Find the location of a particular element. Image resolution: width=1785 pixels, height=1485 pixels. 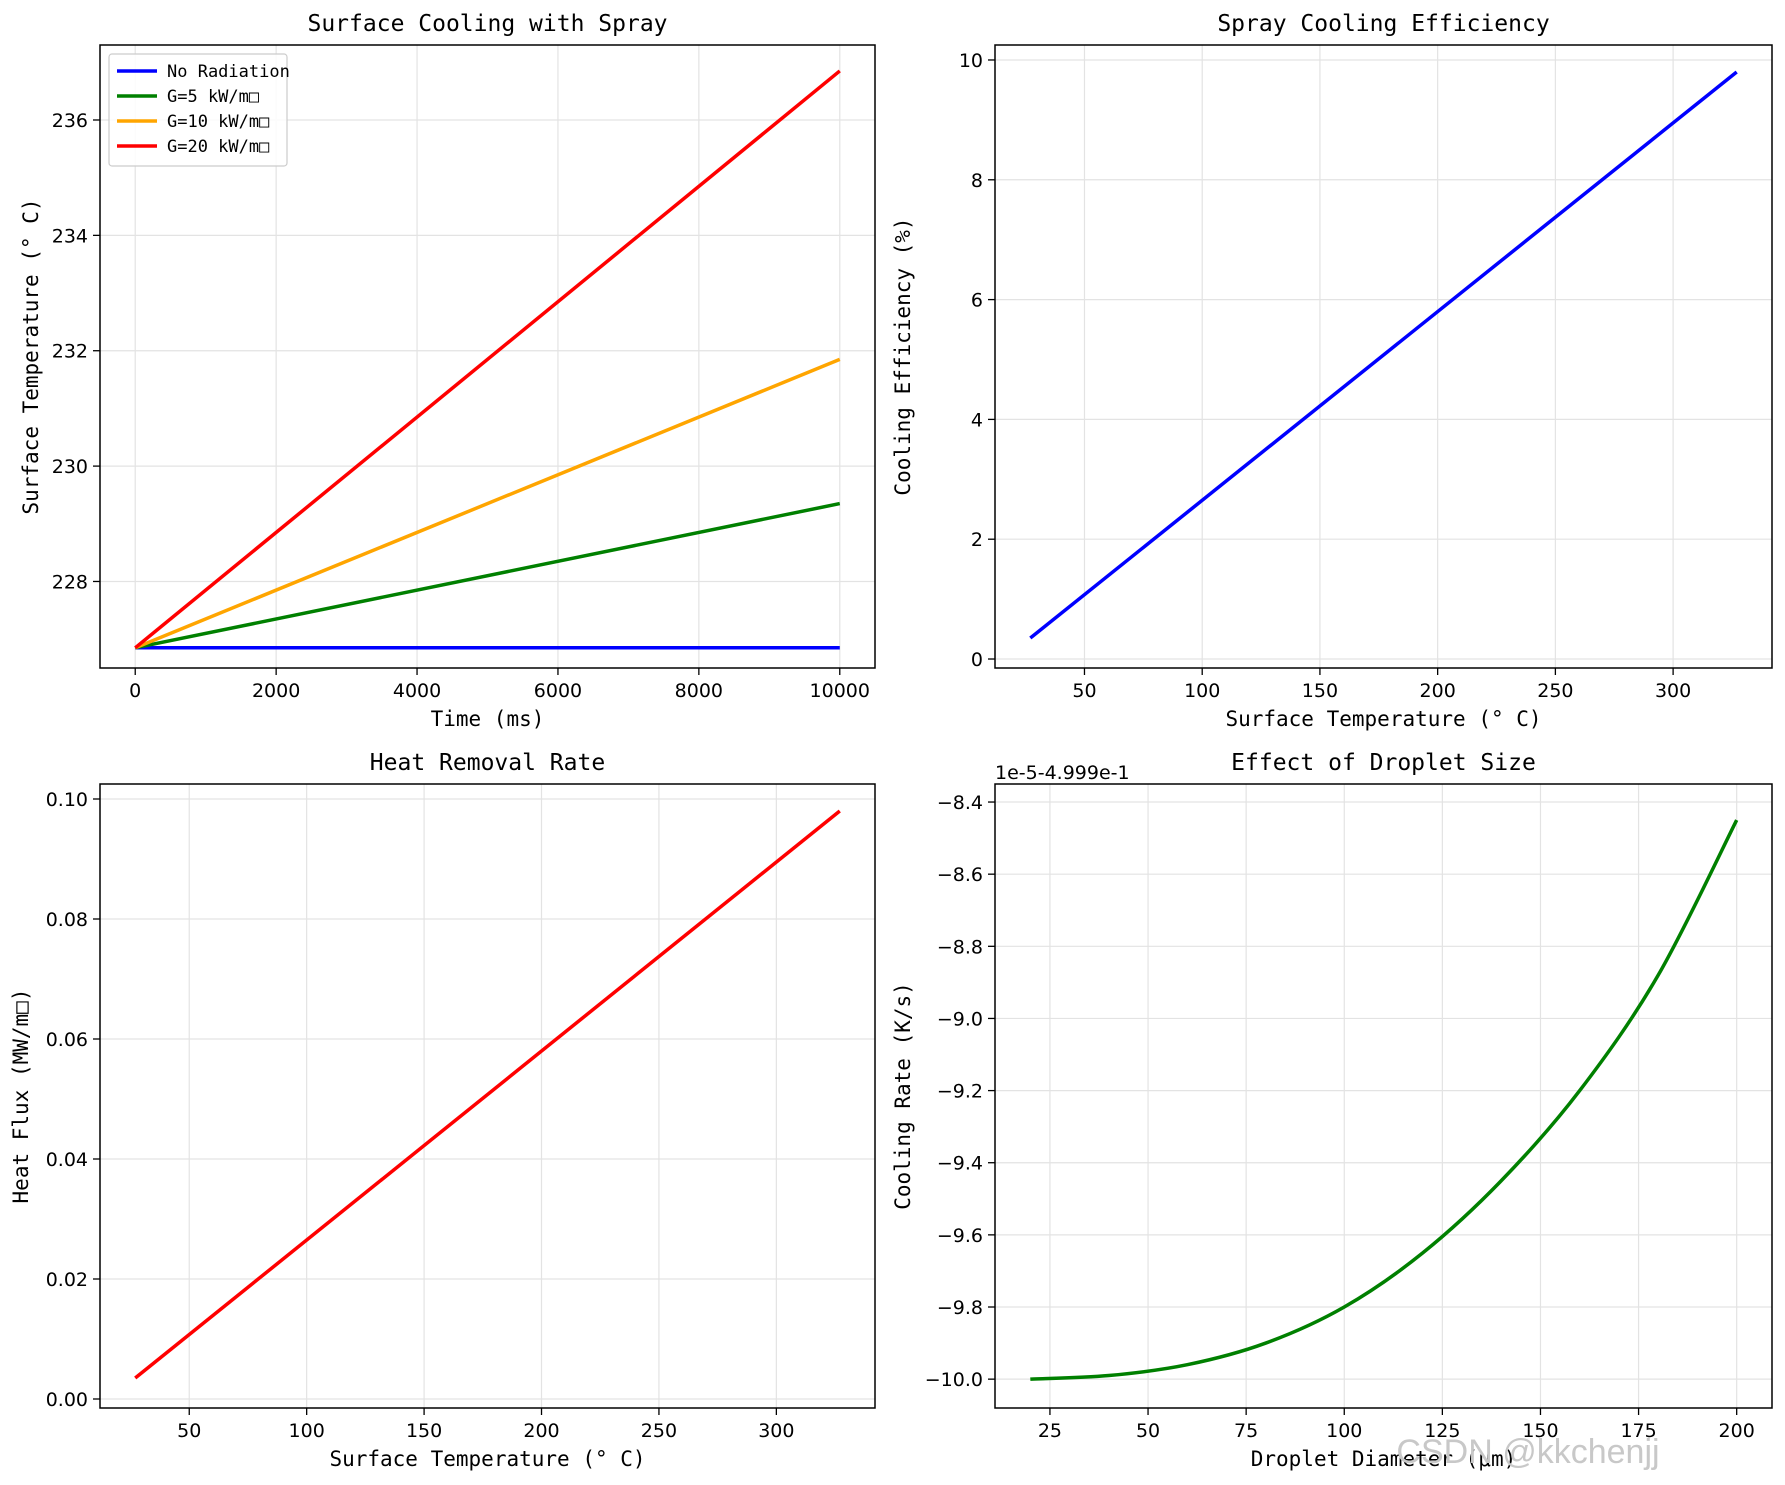

y-tick-label: −8.8 is located at coordinates (960, 947).